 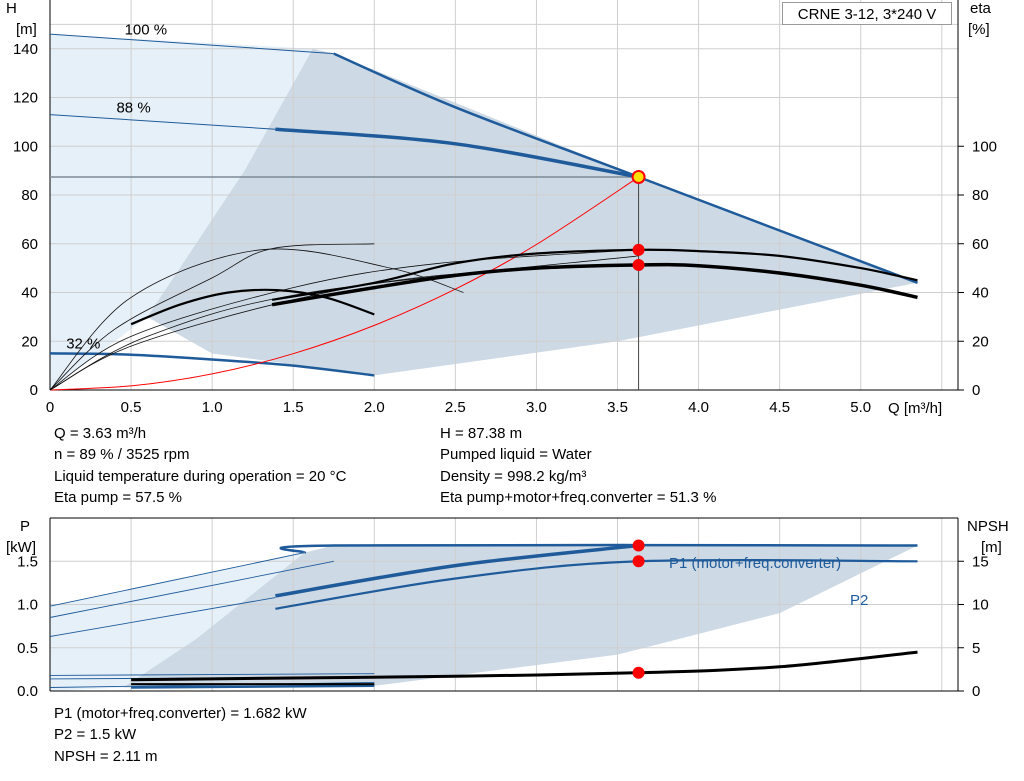 What do you see at coordinates (598, 548) in the screenshot?
I see `series-p1-max` at bounding box center [598, 548].